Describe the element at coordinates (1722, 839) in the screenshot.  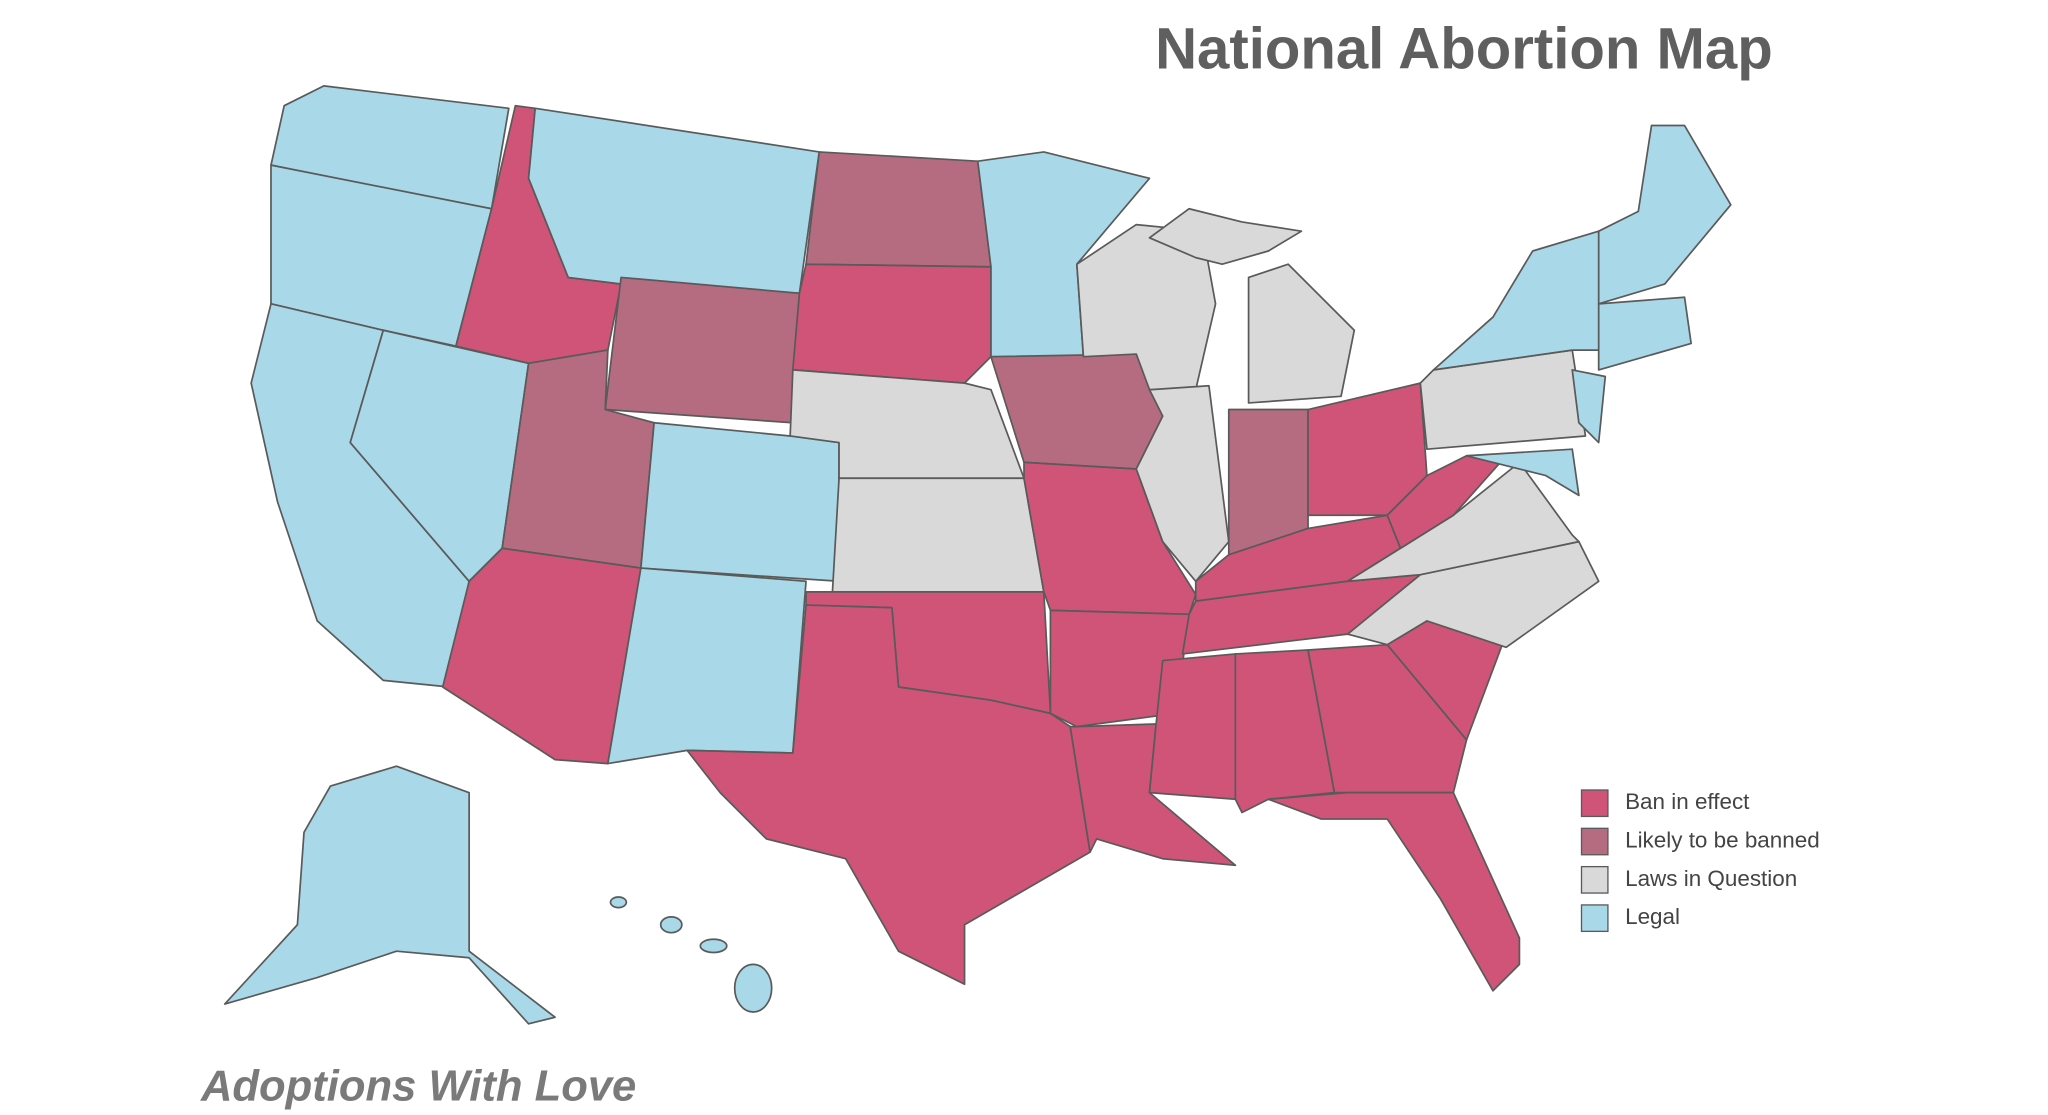
I see `legend-label: Likely to be banned` at that location.